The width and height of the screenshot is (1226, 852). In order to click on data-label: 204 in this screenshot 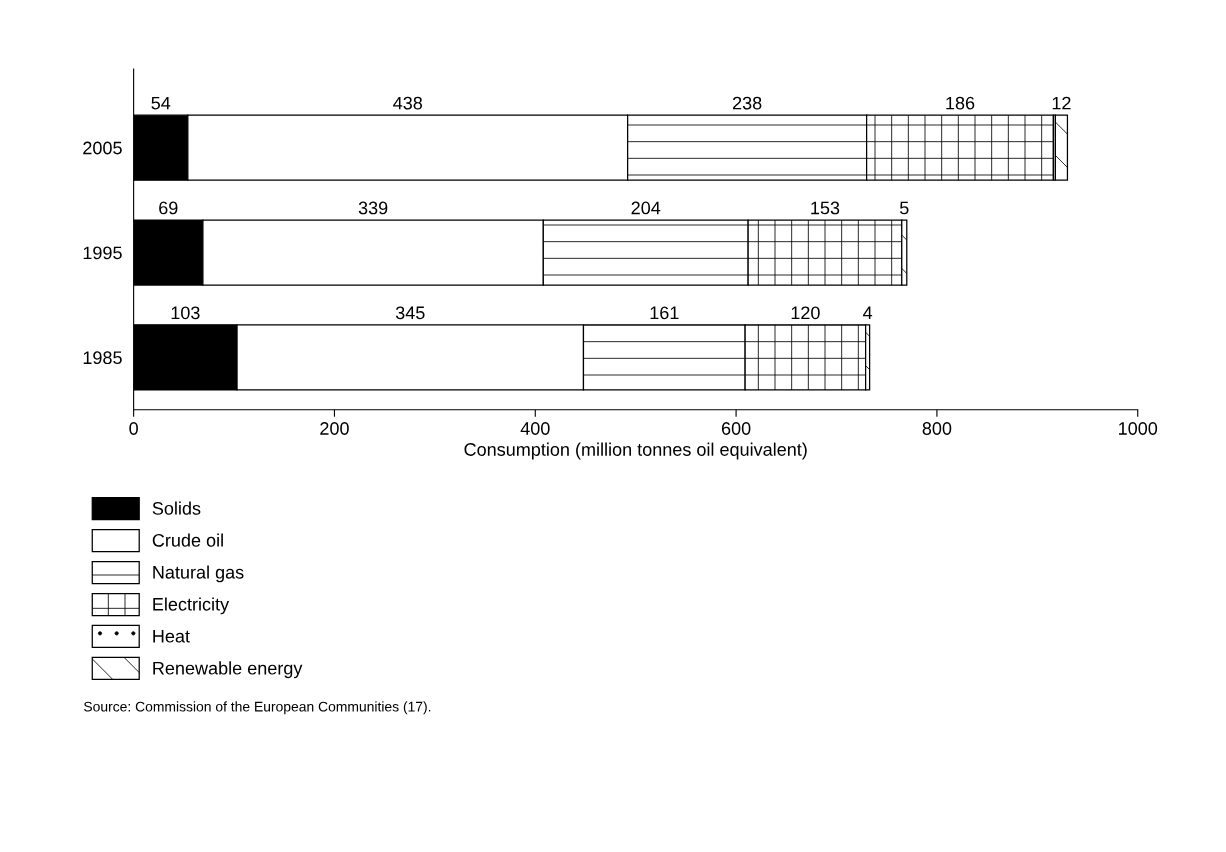, I will do `click(646, 208)`.